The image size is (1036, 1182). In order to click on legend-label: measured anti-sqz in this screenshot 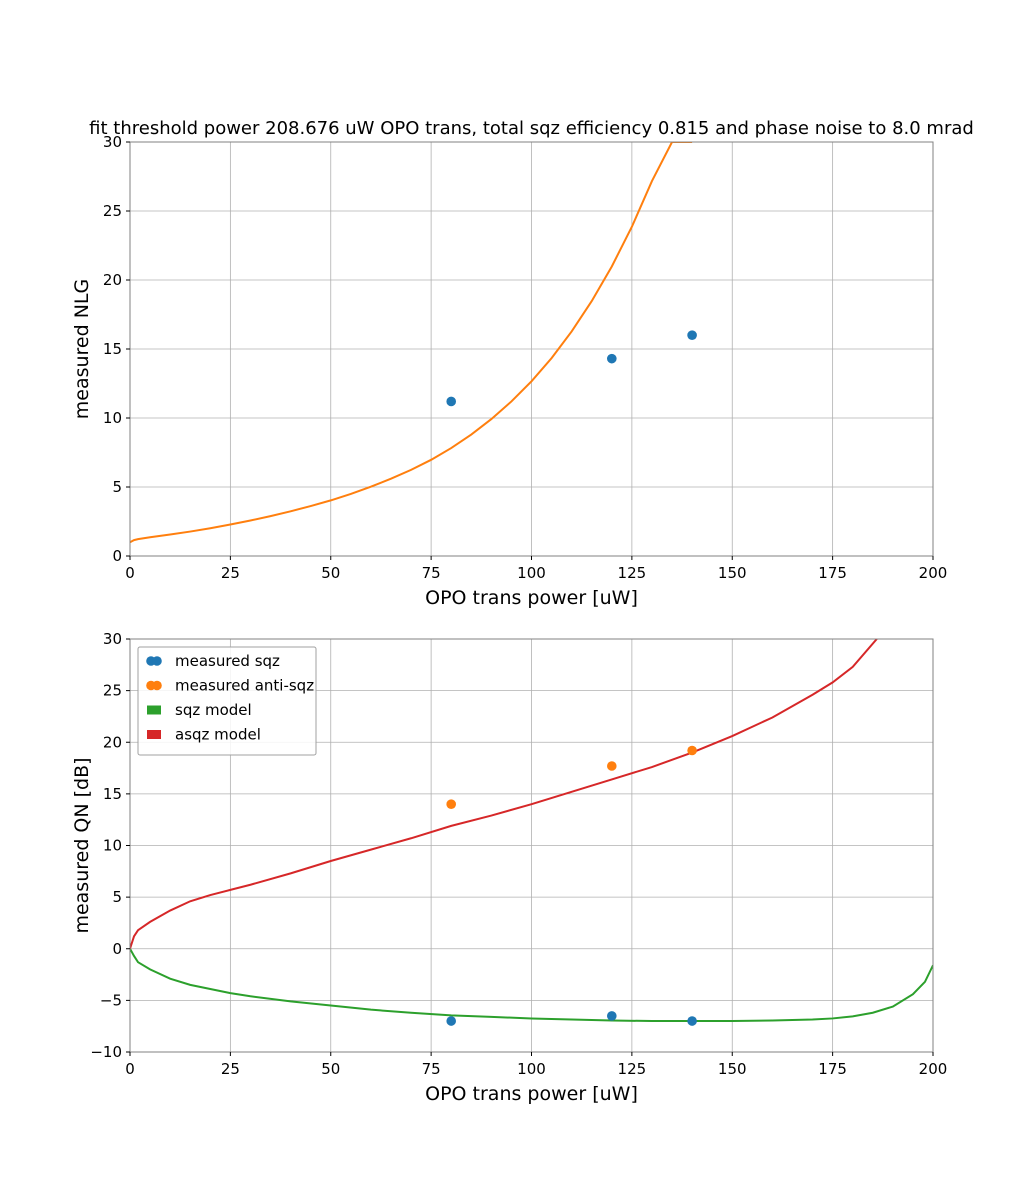, I will do `click(244, 686)`.